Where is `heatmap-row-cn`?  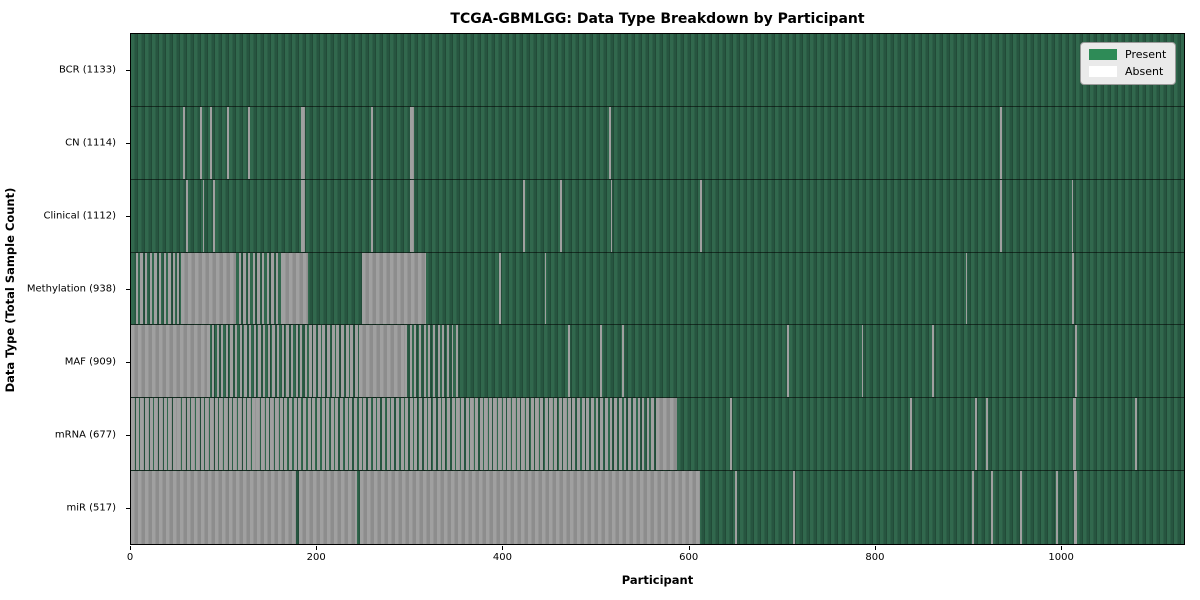
heatmap-row-cn is located at coordinates (657, 143).